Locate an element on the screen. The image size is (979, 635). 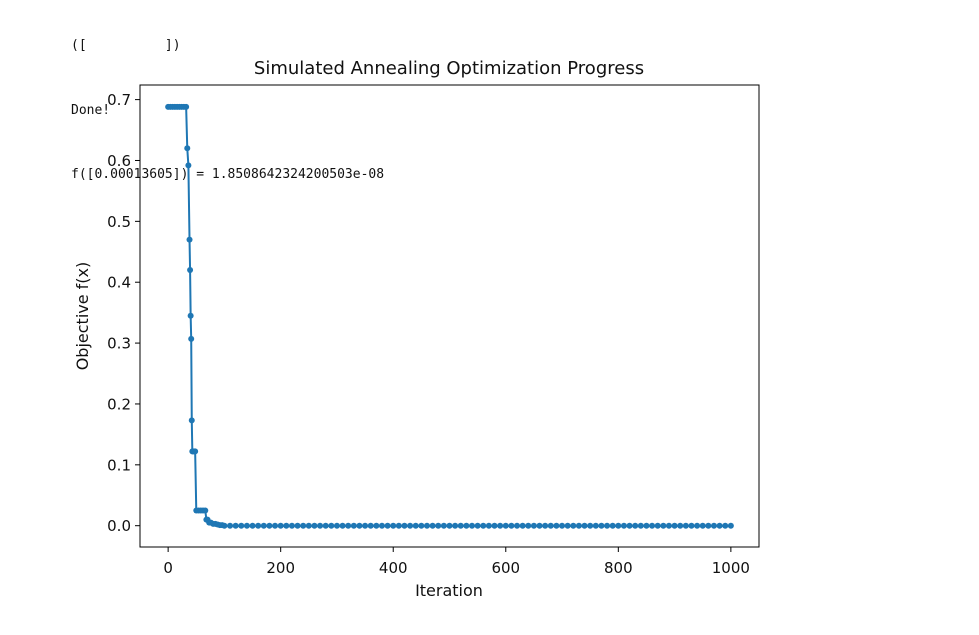
x-tick-label: 400 is located at coordinates (393, 568).